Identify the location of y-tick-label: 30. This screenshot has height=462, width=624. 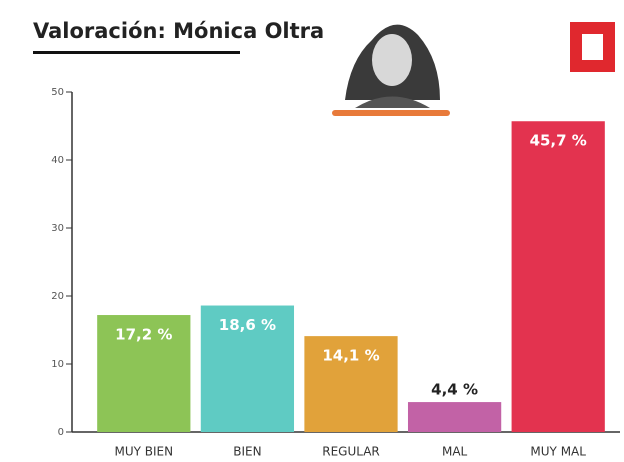
(57, 228).